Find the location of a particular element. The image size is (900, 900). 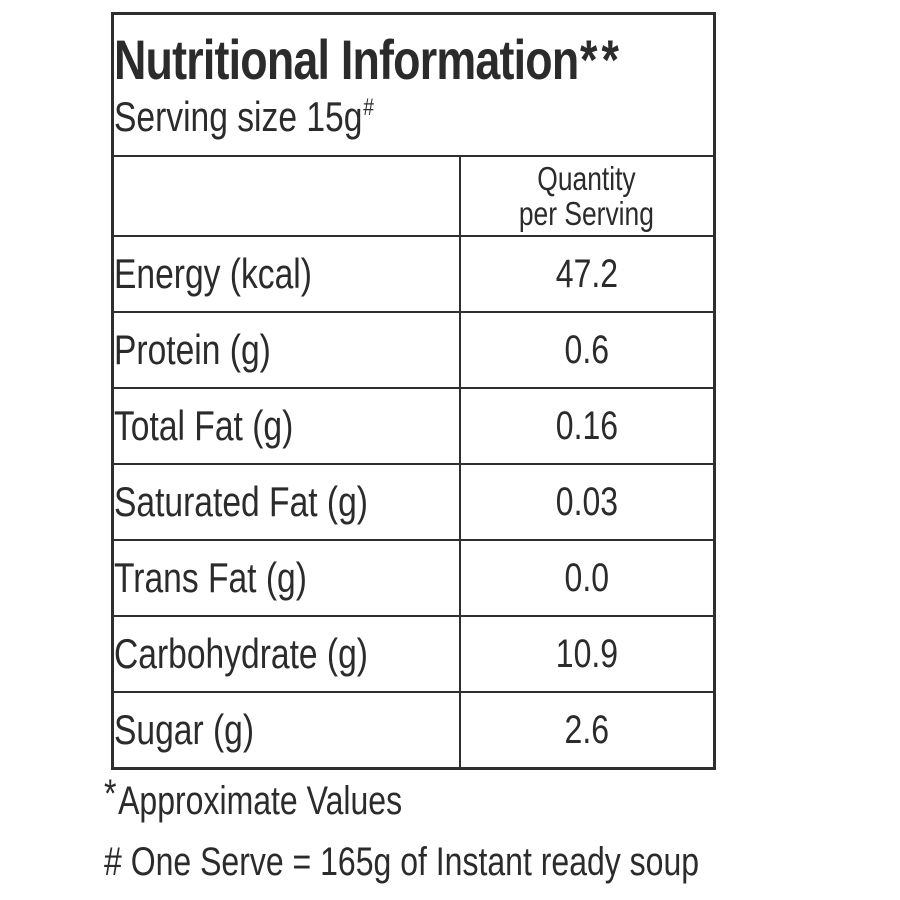

nutrient-value: 0.03 is located at coordinates (586, 501).